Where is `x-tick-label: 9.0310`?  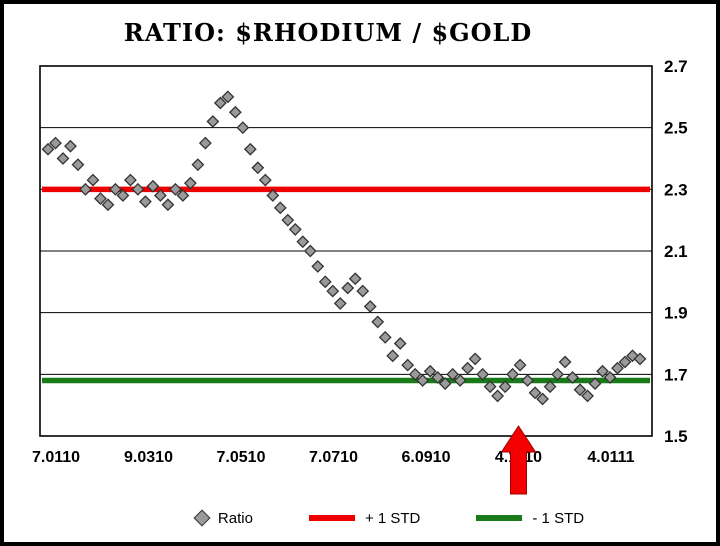 x-tick-label: 9.0310 is located at coordinates (148, 457).